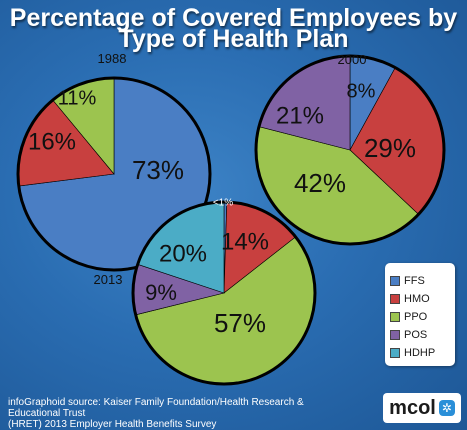  I want to click on slice-label-2013-ffs: <1%, so click(223, 203).